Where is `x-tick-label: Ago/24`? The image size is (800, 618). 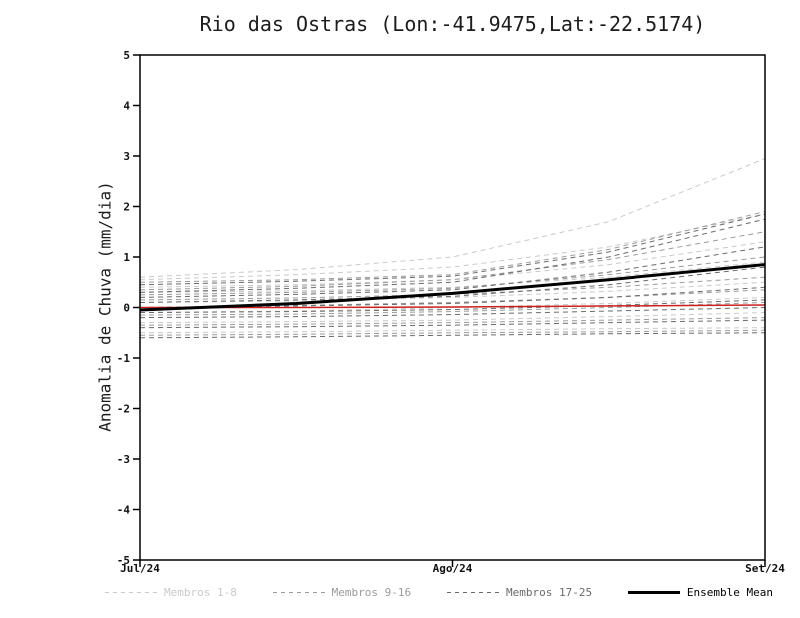
x-tick-label: Ago/24 is located at coordinates (453, 568).